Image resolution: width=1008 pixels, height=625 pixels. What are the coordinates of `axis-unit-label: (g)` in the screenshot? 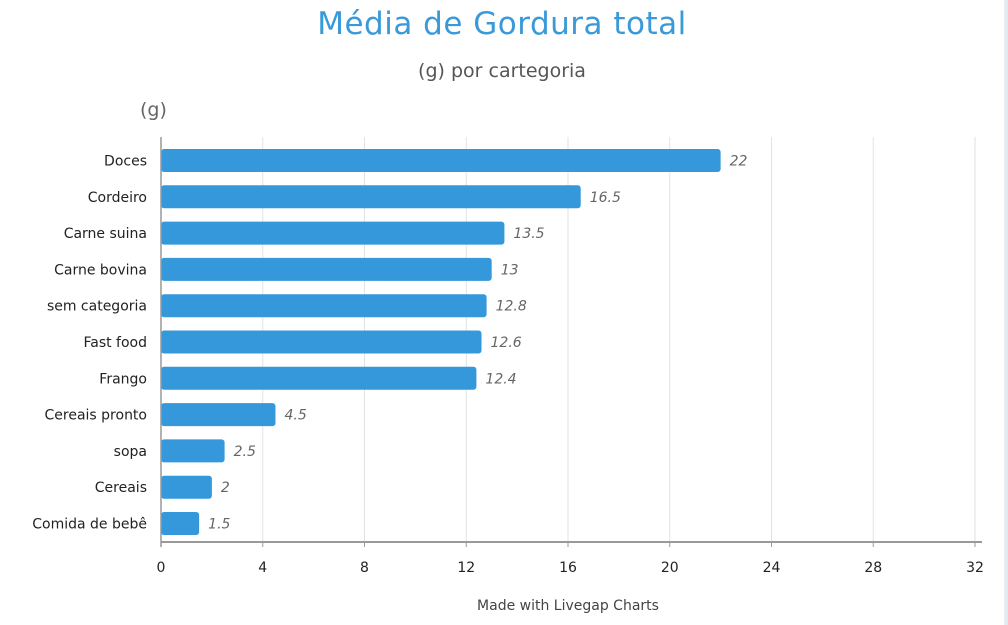 It's located at (153, 110).